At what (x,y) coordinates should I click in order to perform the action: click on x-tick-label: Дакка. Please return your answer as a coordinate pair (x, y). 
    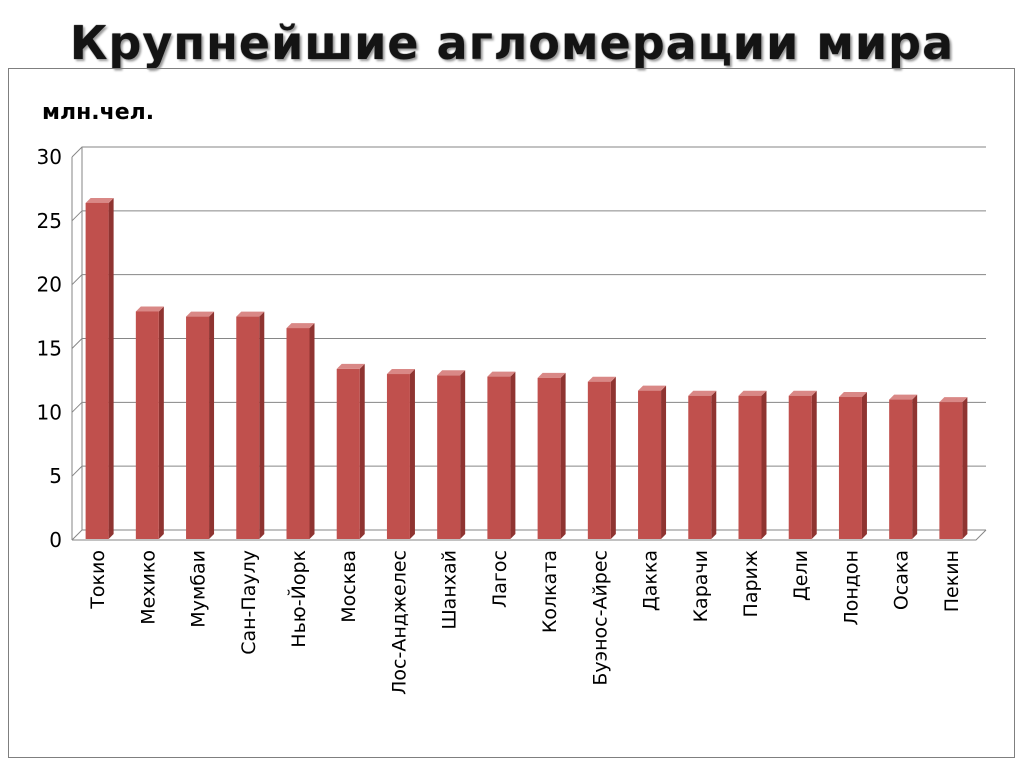
    Looking at the image, I should click on (651, 580).